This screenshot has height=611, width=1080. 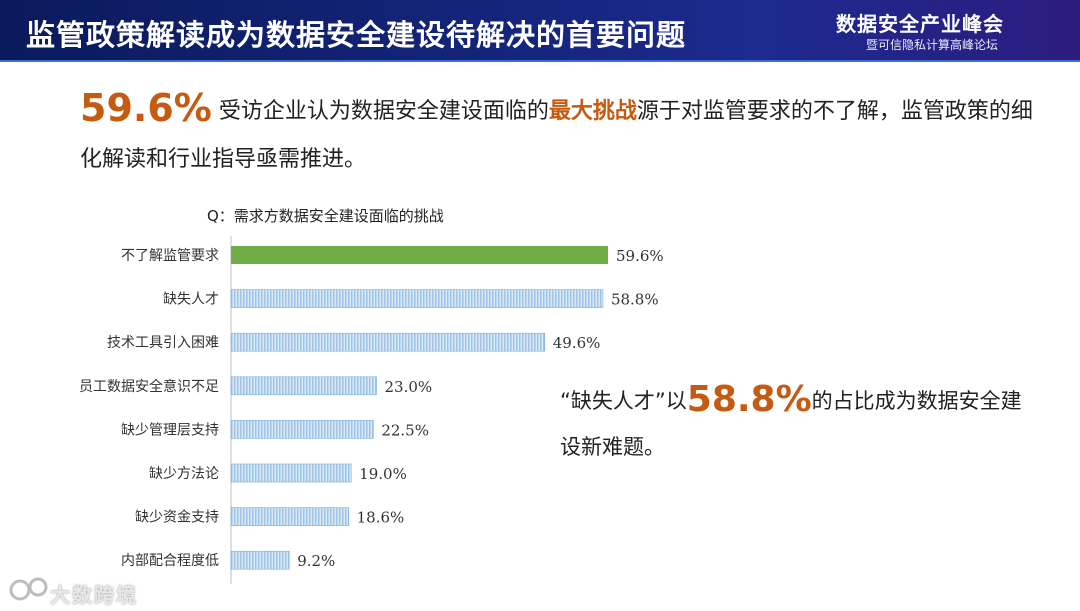 What do you see at coordinates (577, 343) in the screenshot?
I see `data-label: 49.6%` at bounding box center [577, 343].